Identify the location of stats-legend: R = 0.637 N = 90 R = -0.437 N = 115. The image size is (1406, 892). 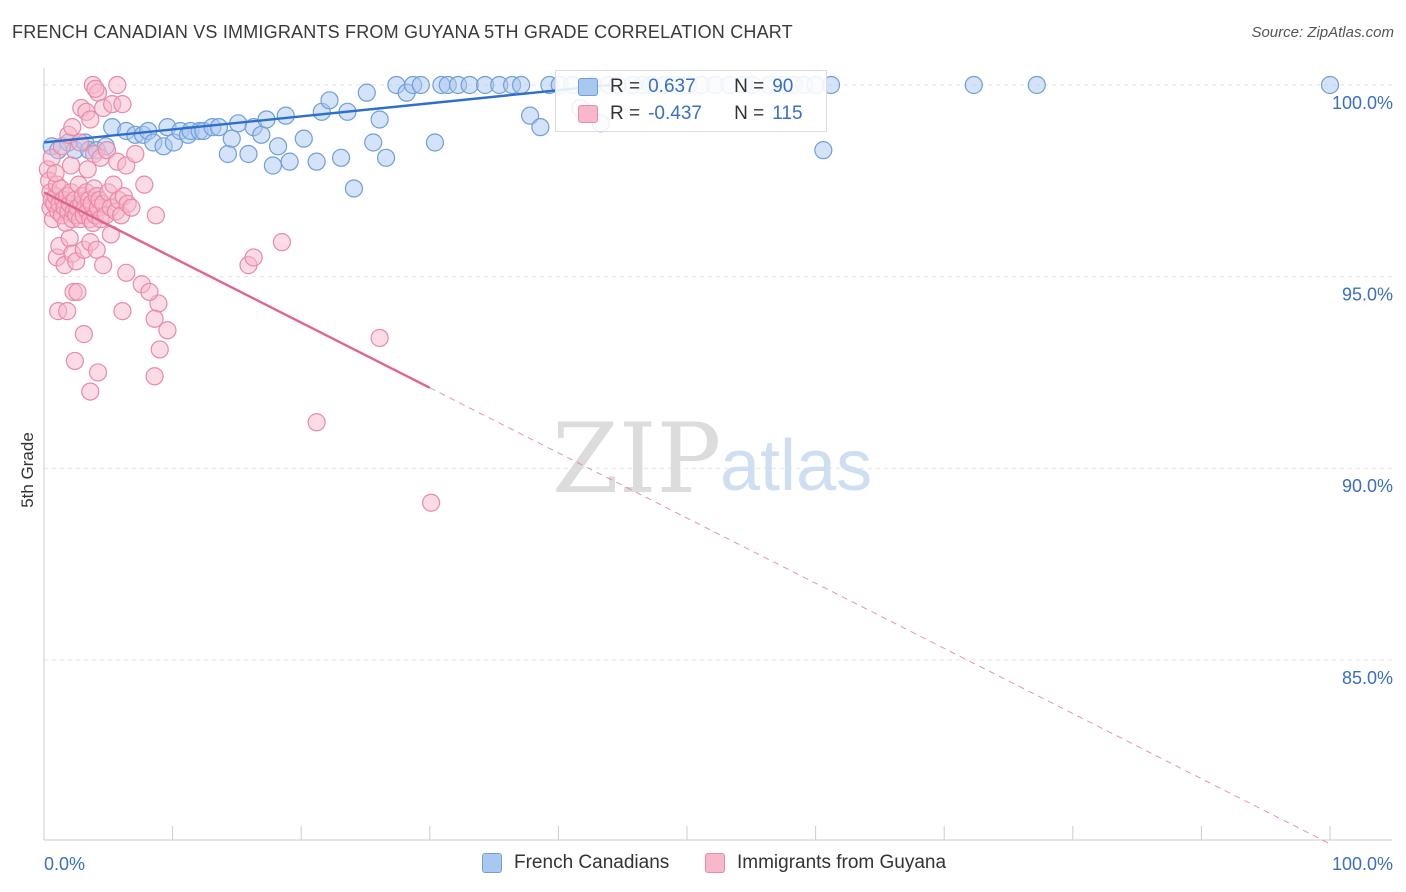
(691, 101).